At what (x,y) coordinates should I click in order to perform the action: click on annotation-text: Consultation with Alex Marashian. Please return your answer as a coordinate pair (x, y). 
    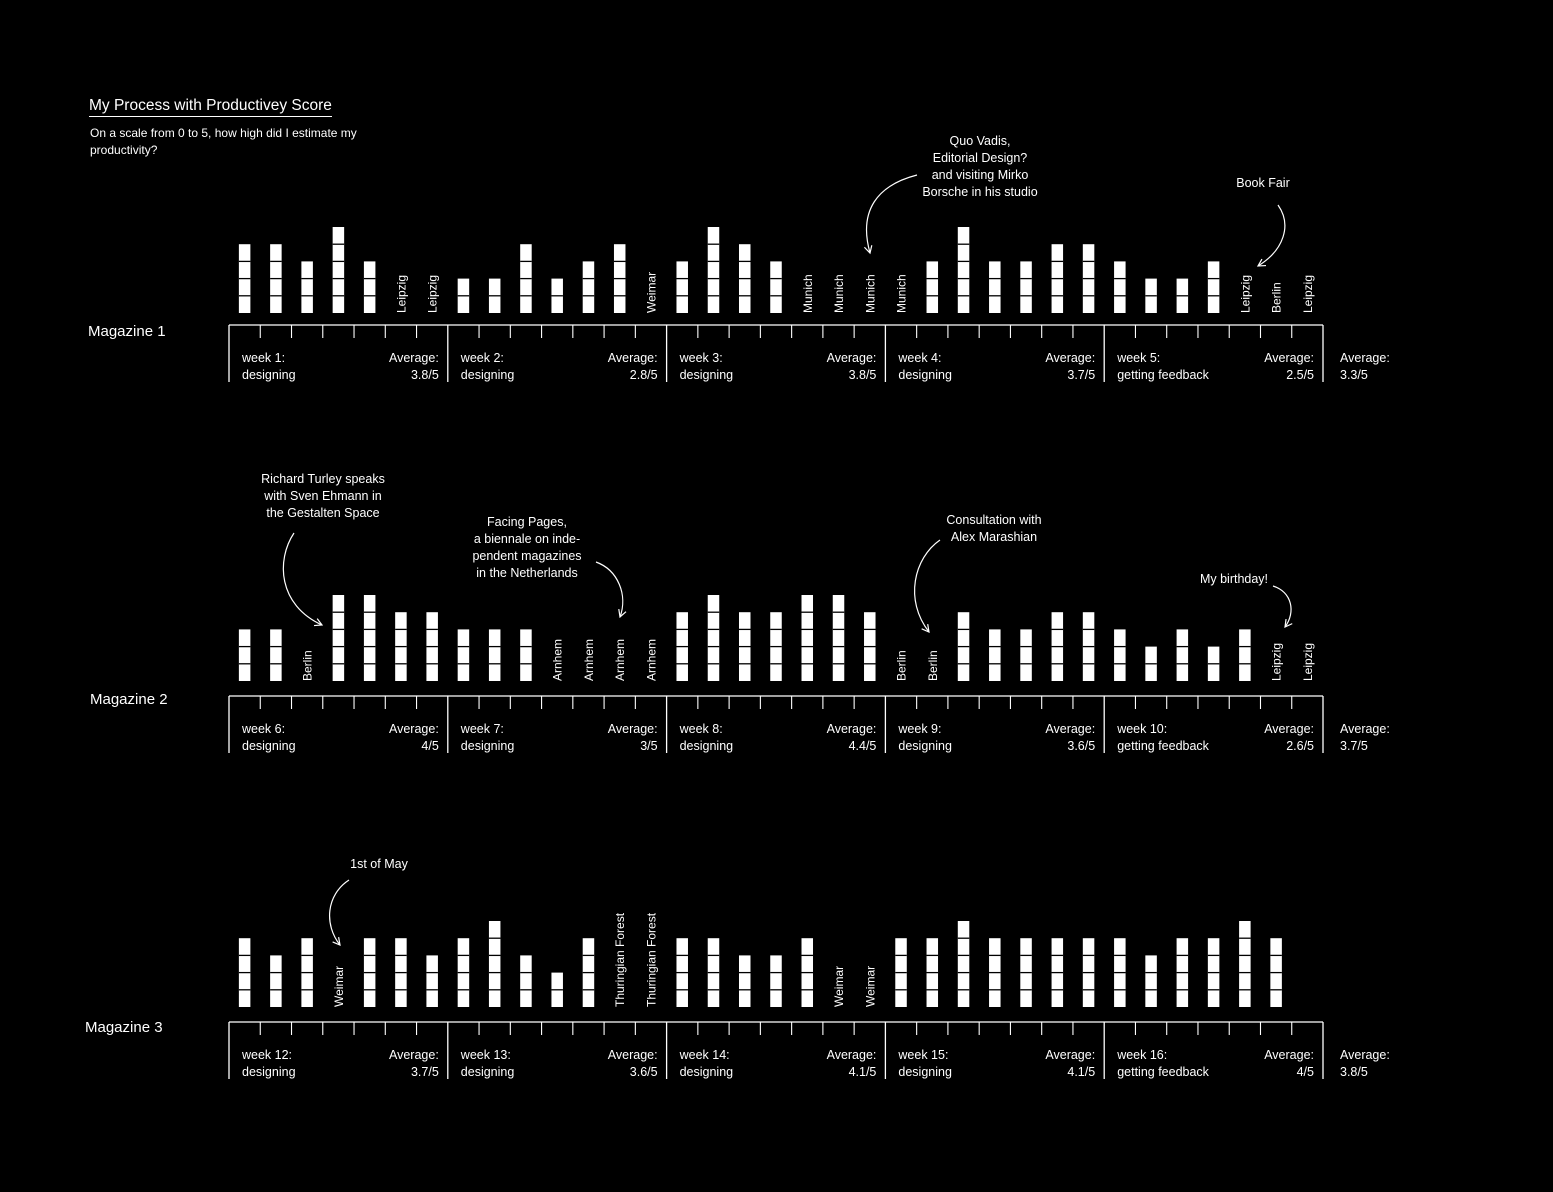
    Looking at the image, I should click on (993, 528).